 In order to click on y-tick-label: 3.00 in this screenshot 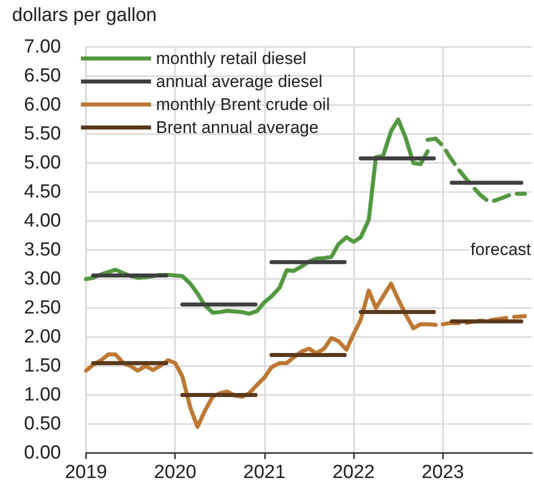, I will do `click(42, 279)`.